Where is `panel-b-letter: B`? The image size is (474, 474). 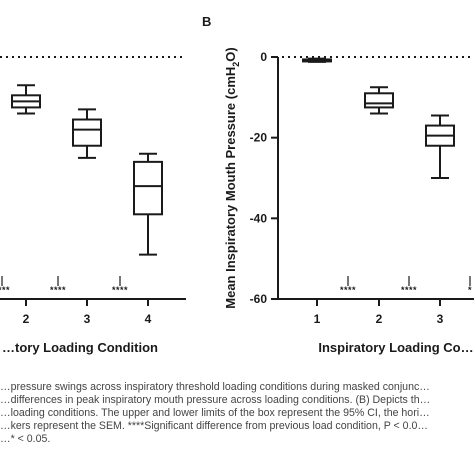 panel-b-letter: B is located at coordinates (206, 21).